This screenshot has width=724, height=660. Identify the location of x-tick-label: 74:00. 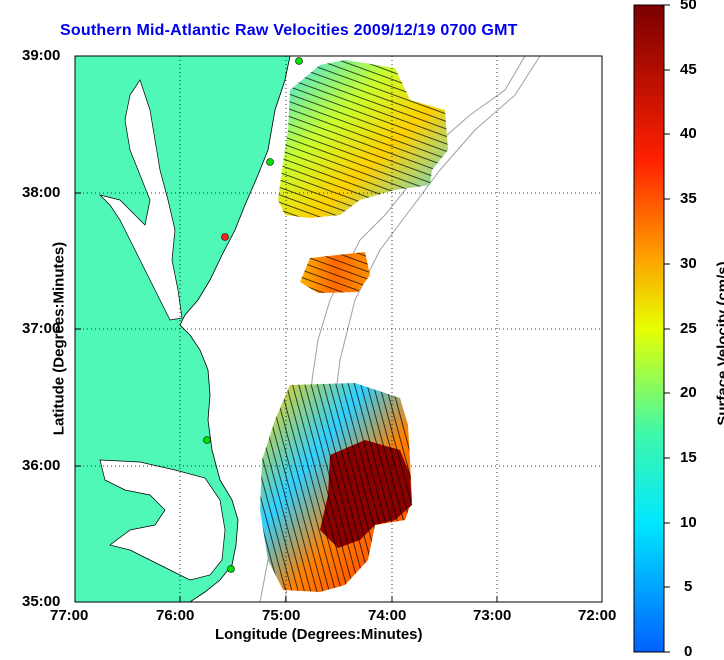
(387, 615).